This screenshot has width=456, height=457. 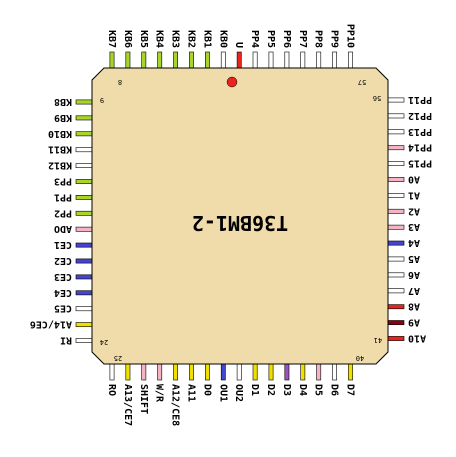 What do you see at coordinates (334, 60) in the screenshot?
I see `top-pin-15-lead` at bounding box center [334, 60].